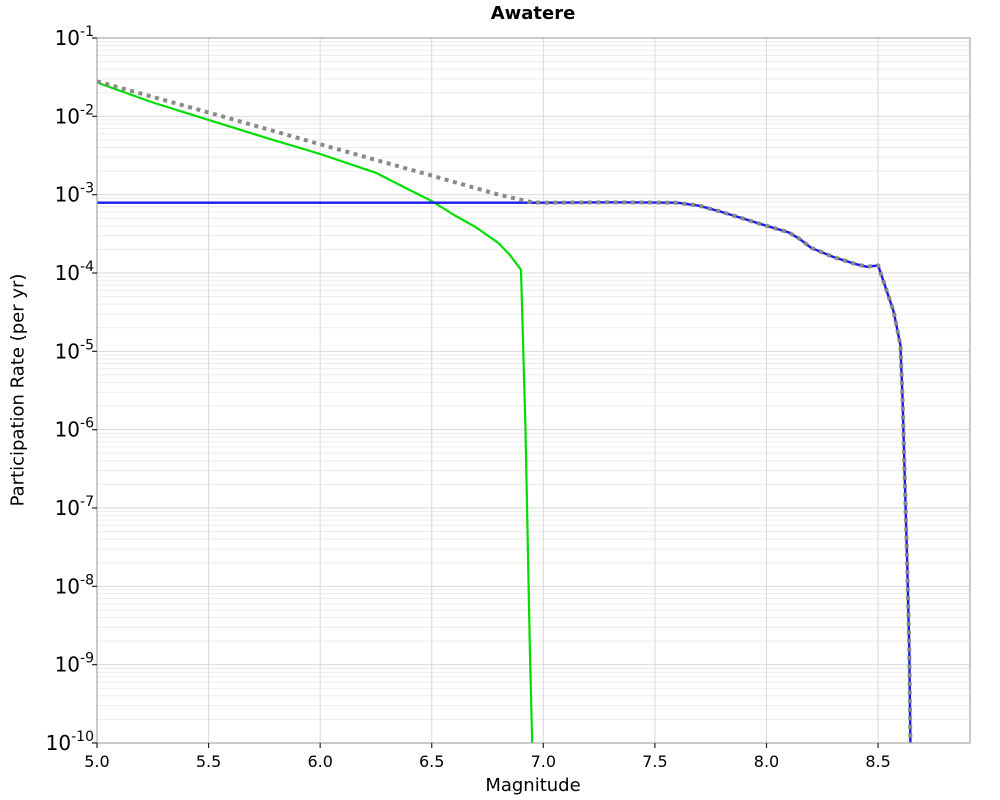 The width and height of the screenshot is (1000, 800). I want to click on y-tick-label: 10⁻⁷, so click(74, 507).